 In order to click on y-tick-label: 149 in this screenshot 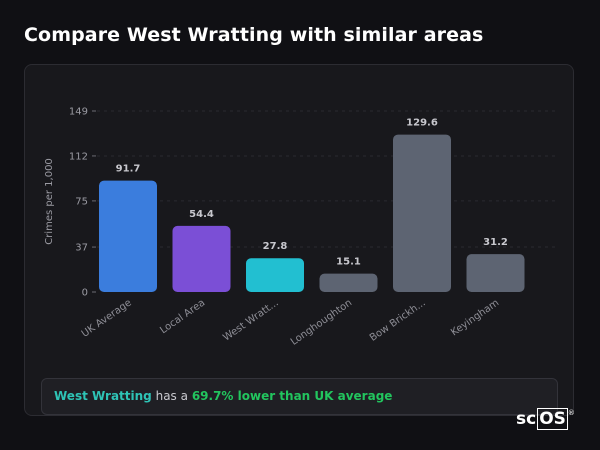, I will do `click(78, 112)`.